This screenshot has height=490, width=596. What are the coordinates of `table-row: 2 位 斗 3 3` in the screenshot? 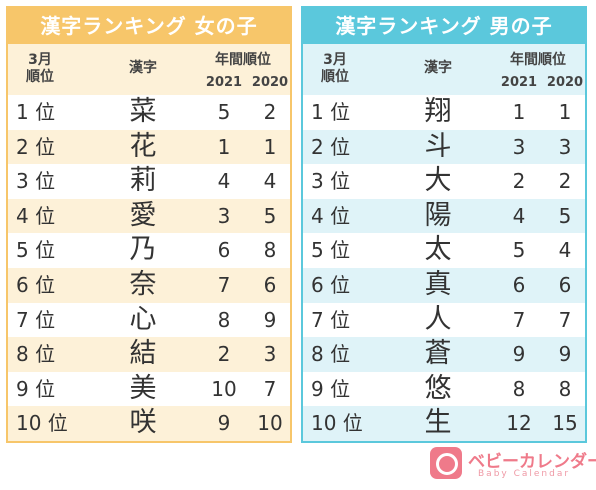 It's located at (444, 147).